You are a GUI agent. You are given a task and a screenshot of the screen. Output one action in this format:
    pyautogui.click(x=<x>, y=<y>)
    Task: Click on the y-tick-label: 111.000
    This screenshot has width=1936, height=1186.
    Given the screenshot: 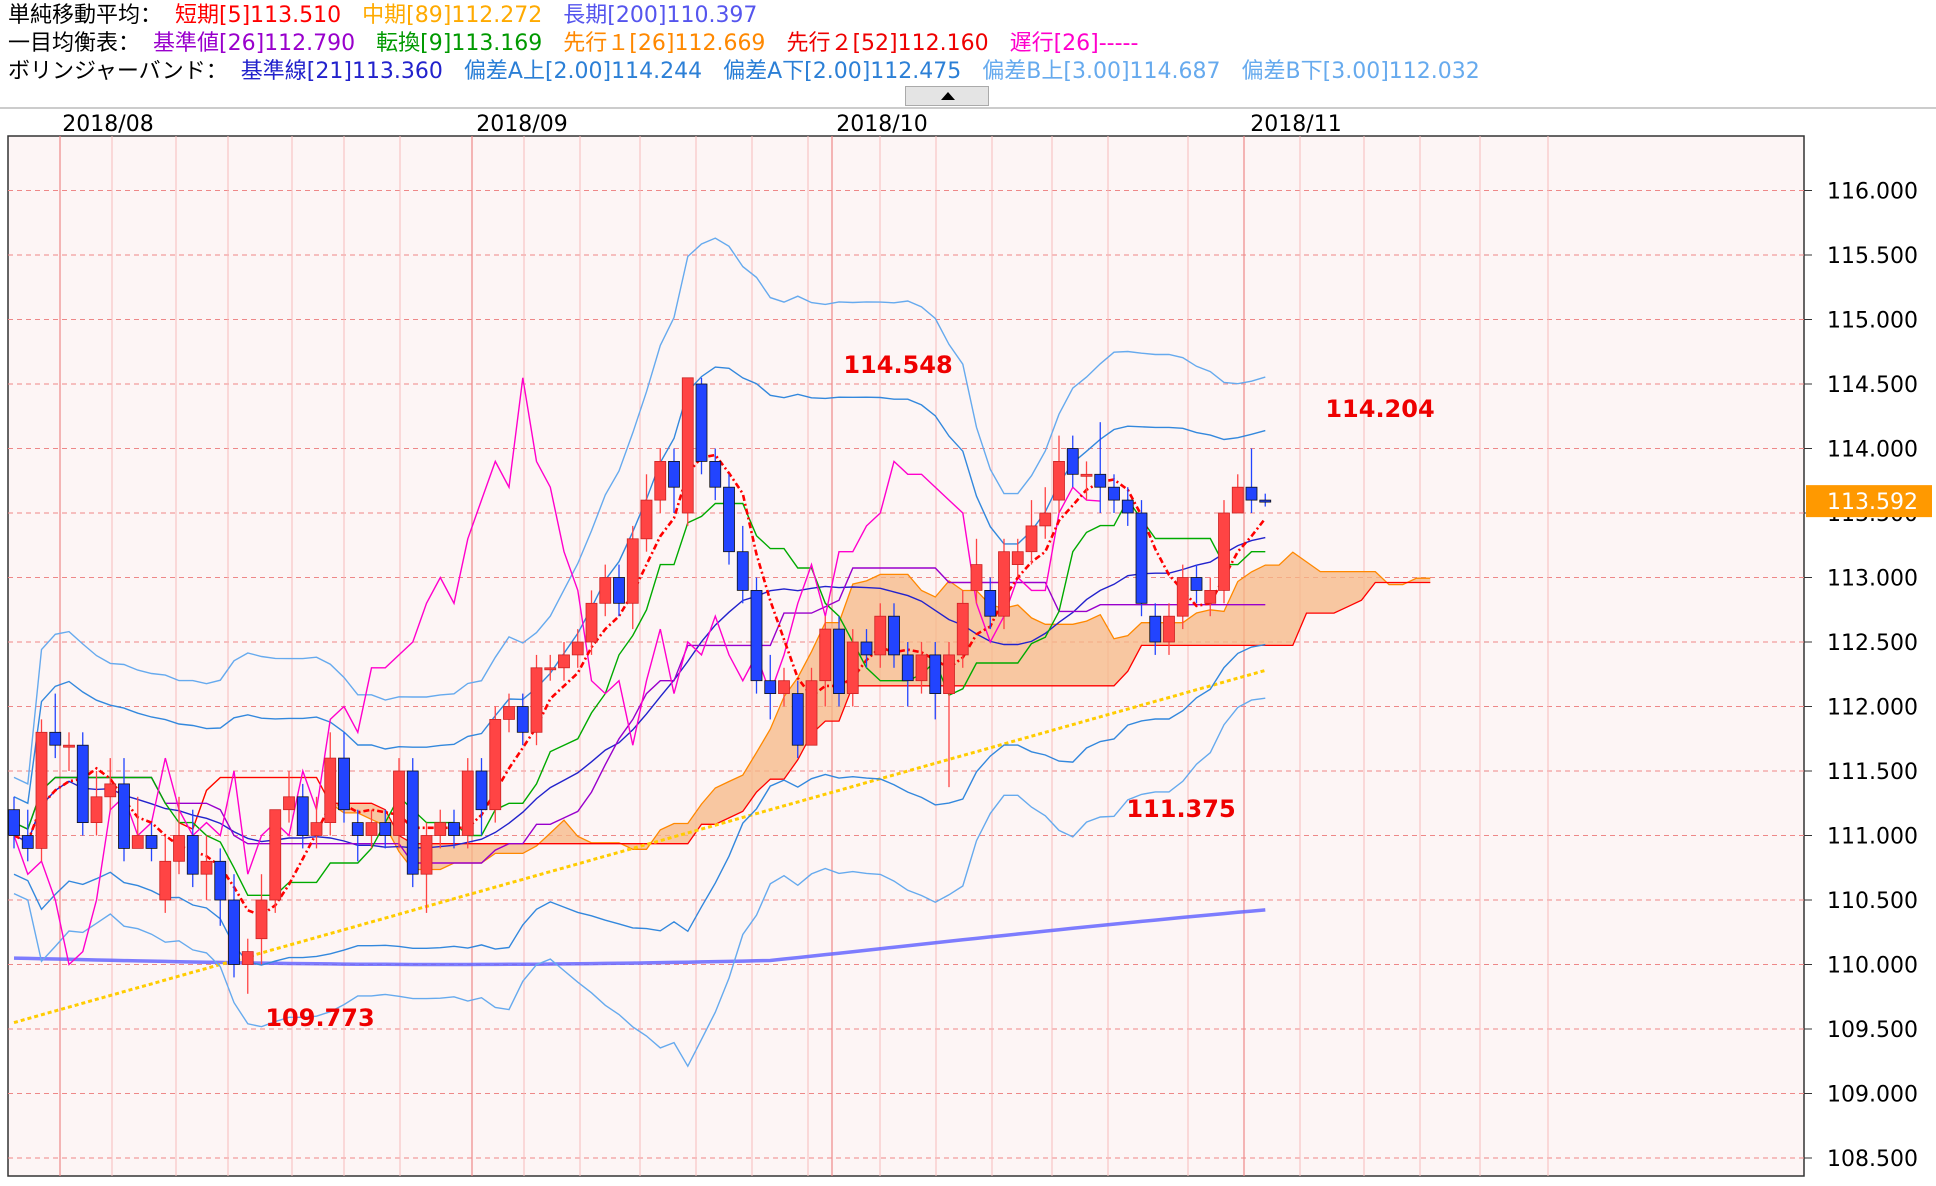 What is the action you would take?
    pyautogui.click(x=1872, y=837)
    